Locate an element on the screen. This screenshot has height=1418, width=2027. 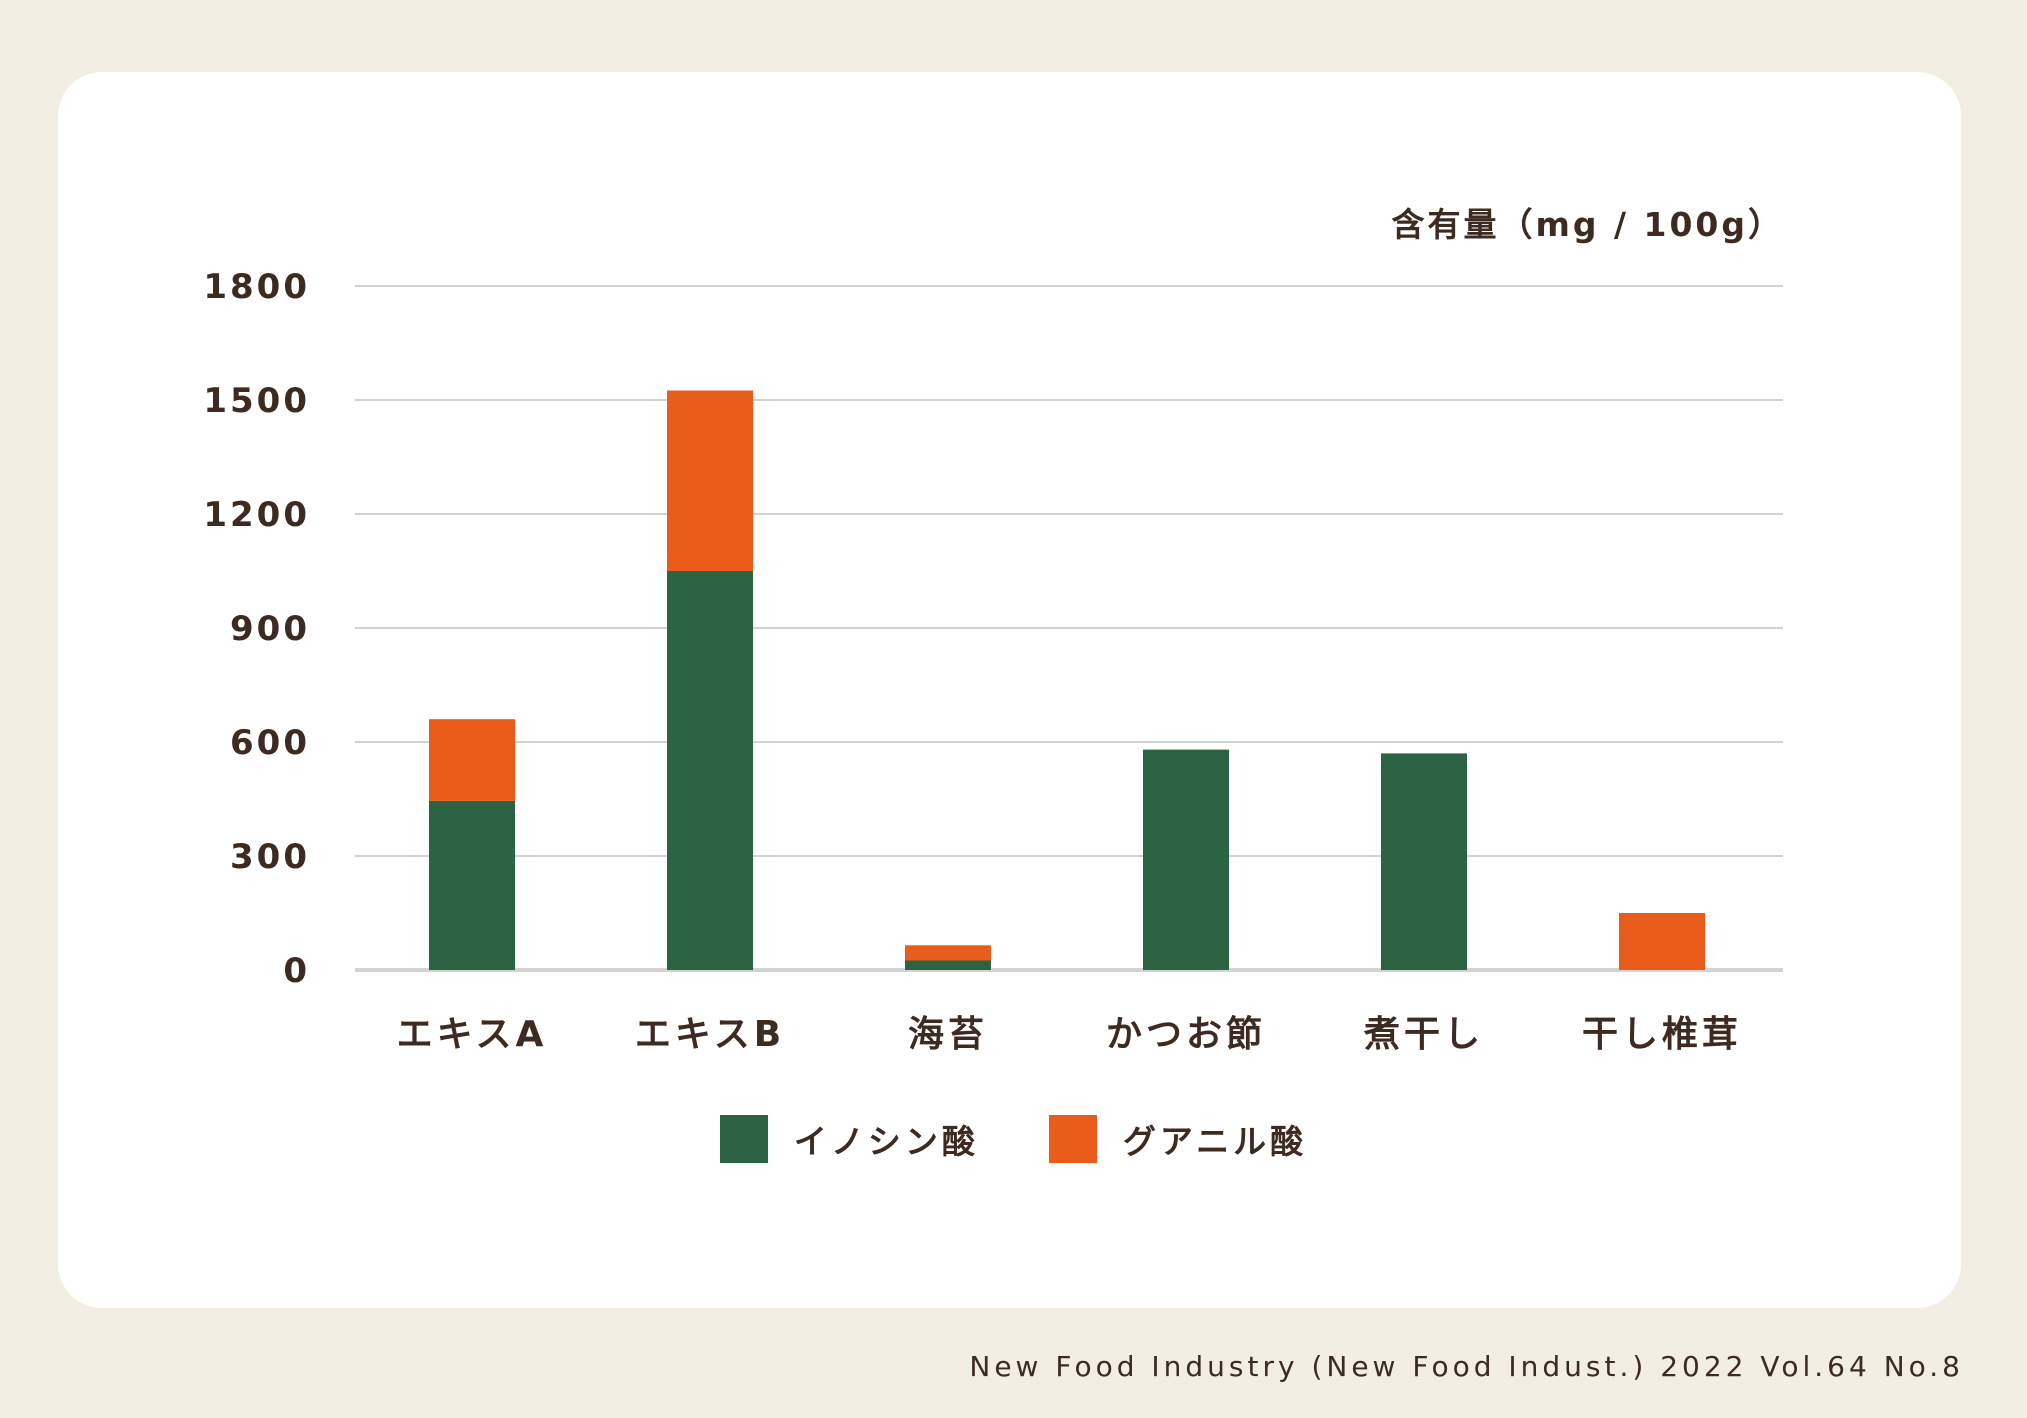
x-category-label: 海苔 is located at coordinates (948, 1034).